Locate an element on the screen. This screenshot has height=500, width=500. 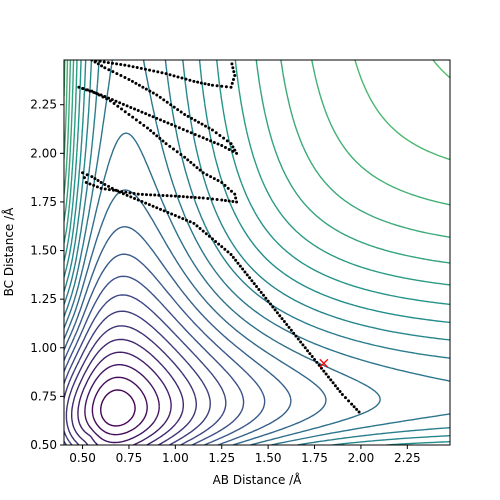
x-tick-label: 0.50 is located at coordinates (82, 458).